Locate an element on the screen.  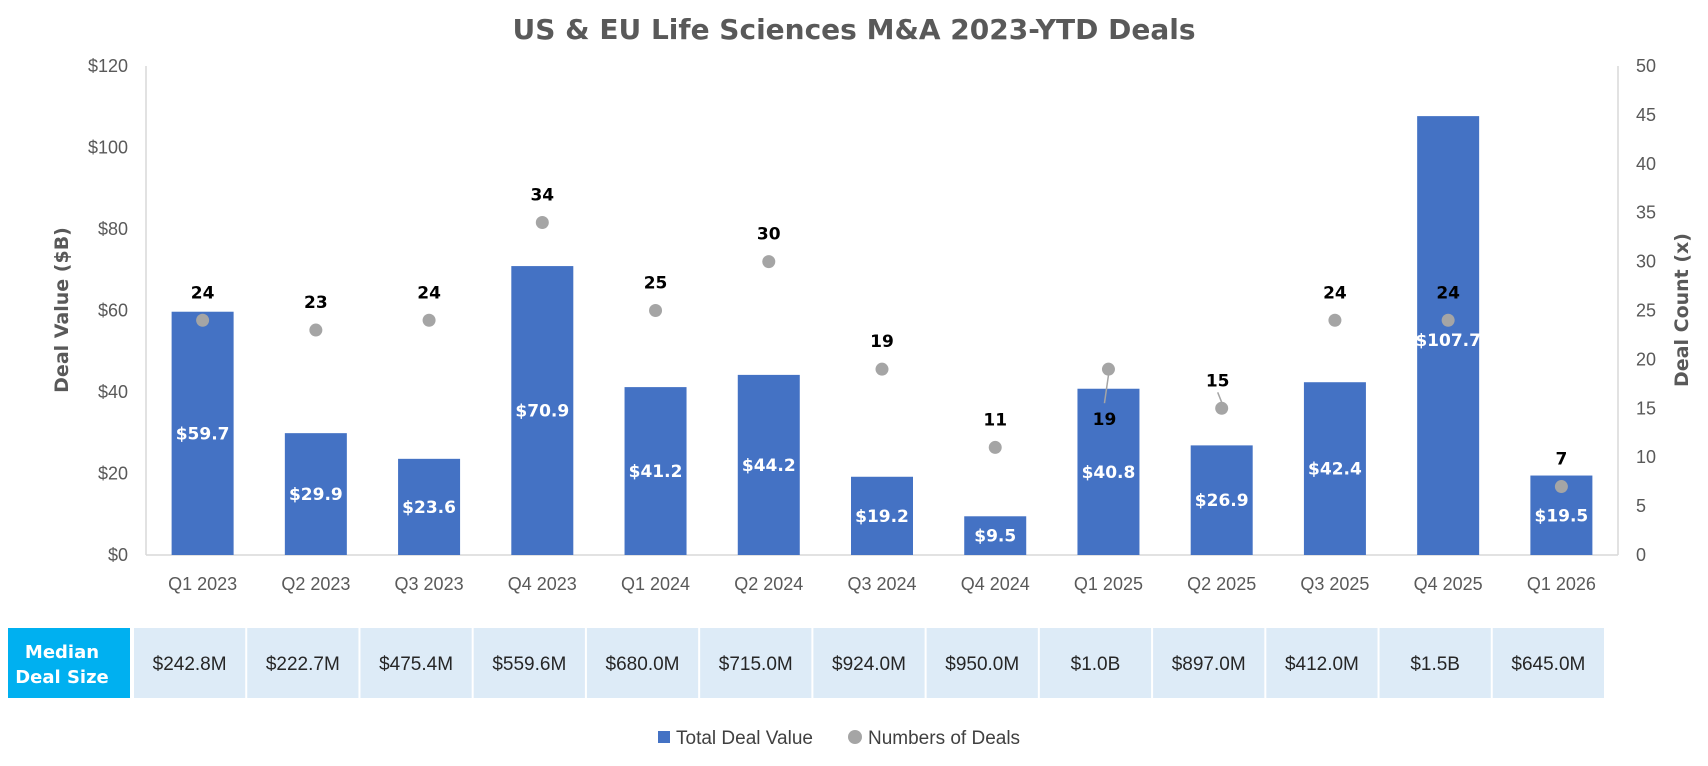
y-tick-label: $80 is located at coordinates (113, 229).